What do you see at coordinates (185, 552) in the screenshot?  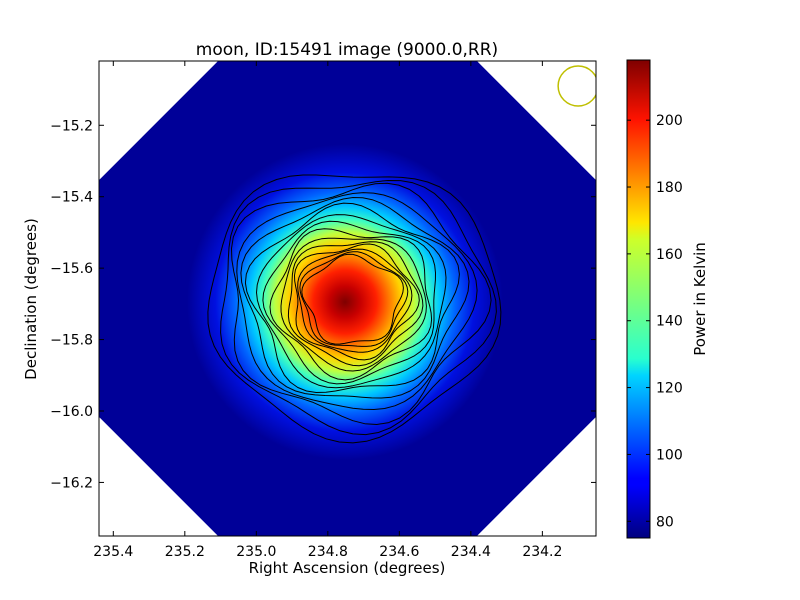 I see `x-tick-label: 235.2` at bounding box center [185, 552].